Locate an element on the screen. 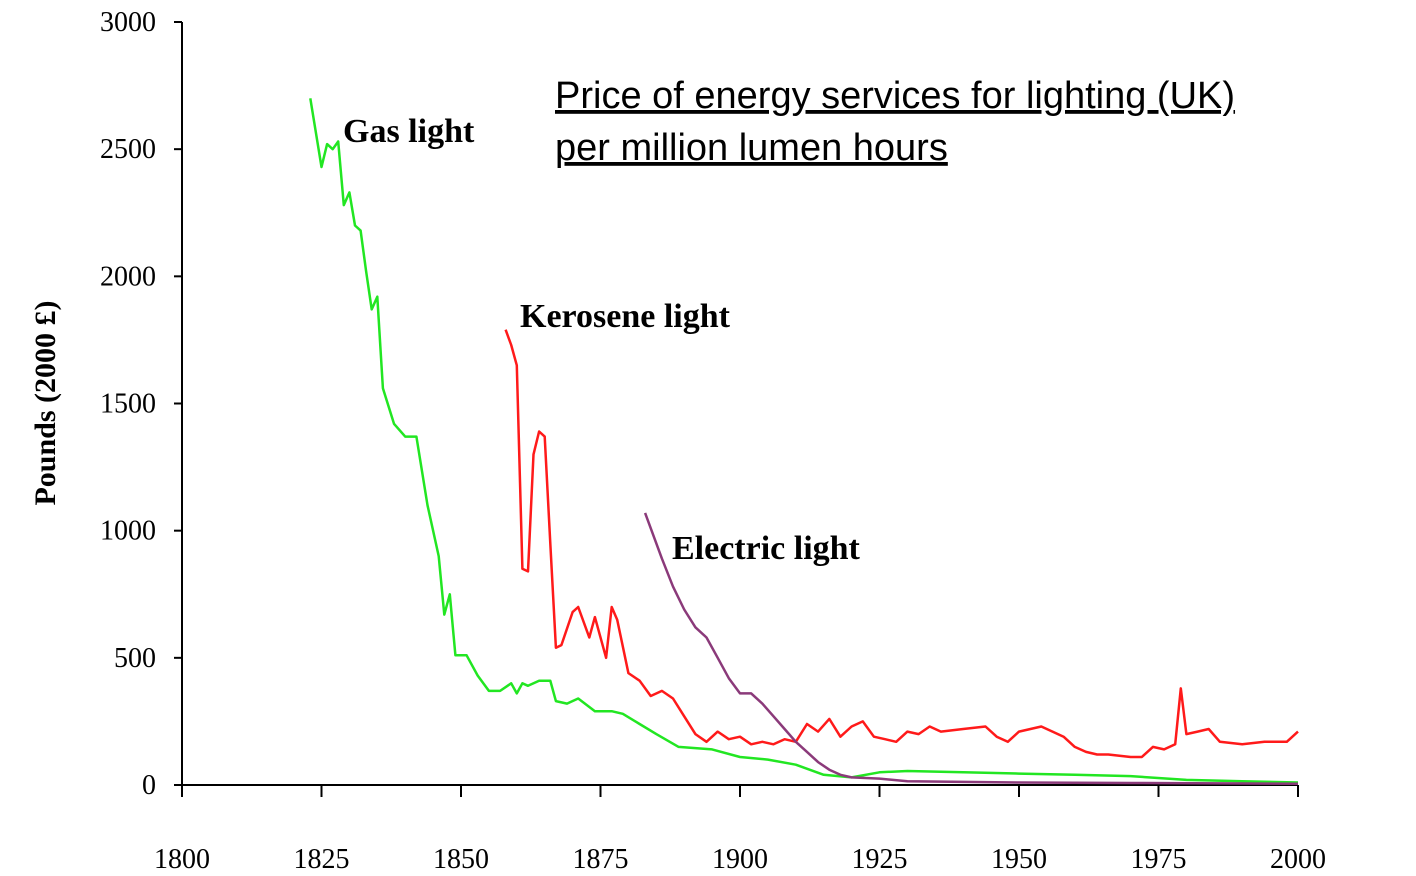 This screenshot has width=1416, height=876. series-label: Electric light is located at coordinates (766, 548).